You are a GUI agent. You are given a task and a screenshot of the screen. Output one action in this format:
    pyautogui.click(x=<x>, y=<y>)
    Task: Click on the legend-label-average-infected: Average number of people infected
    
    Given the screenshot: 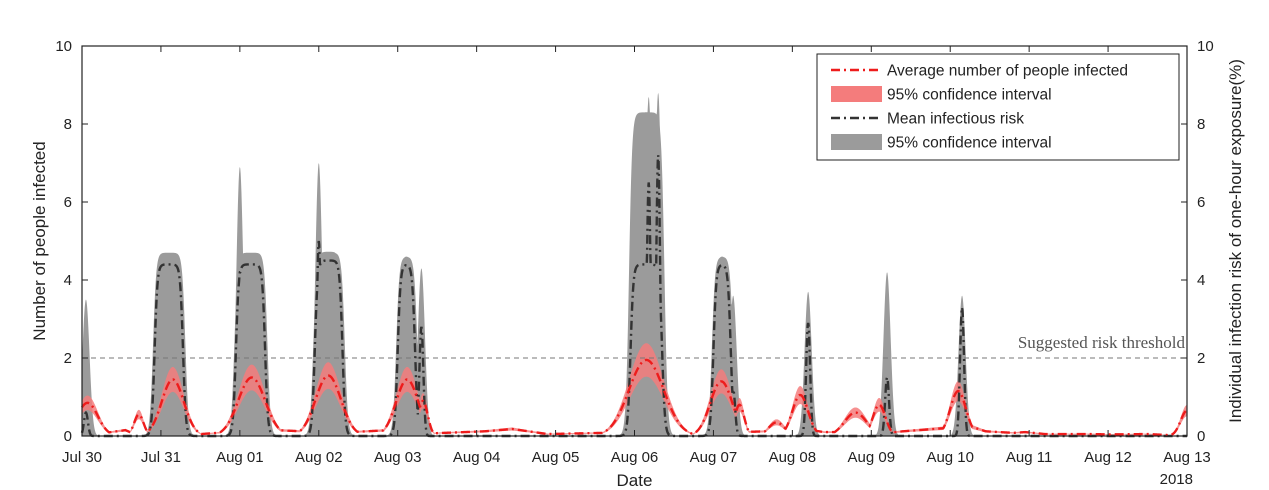 What is the action you would take?
    pyautogui.click(x=1007, y=71)
    